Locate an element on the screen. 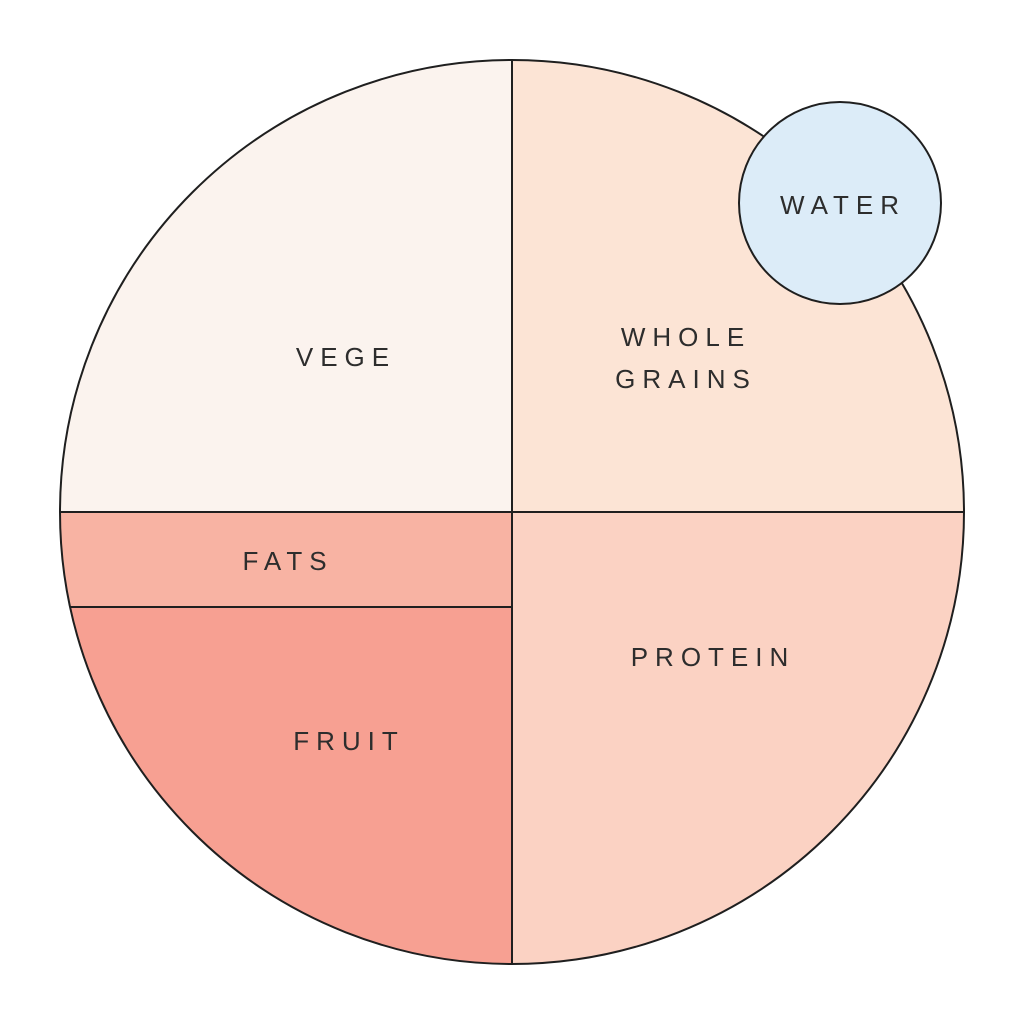 The image size is (1024, 1024). segment-label-whole-grains: WHOLE GRAINS is located at coordinates (686, 358).